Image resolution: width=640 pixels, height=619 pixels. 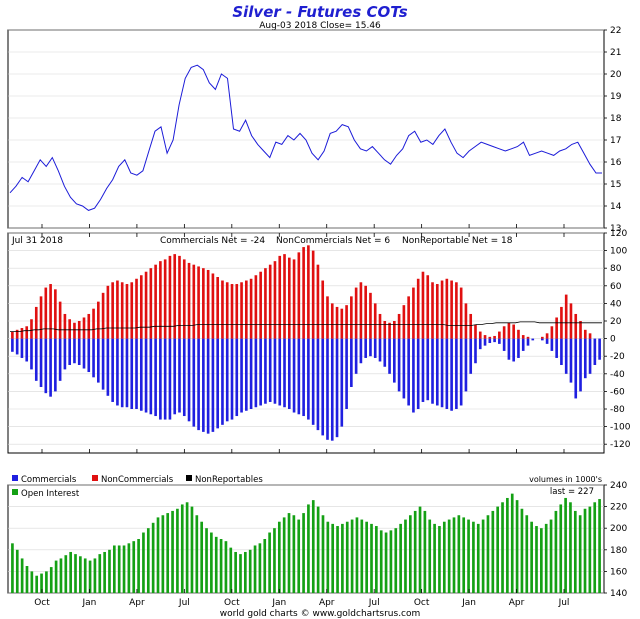 What do you see at coordinates (615, 540) in the screenshot?
I see `oi-y-axis: 140 160 180 200 220 240` at bounding box center [615, 540].